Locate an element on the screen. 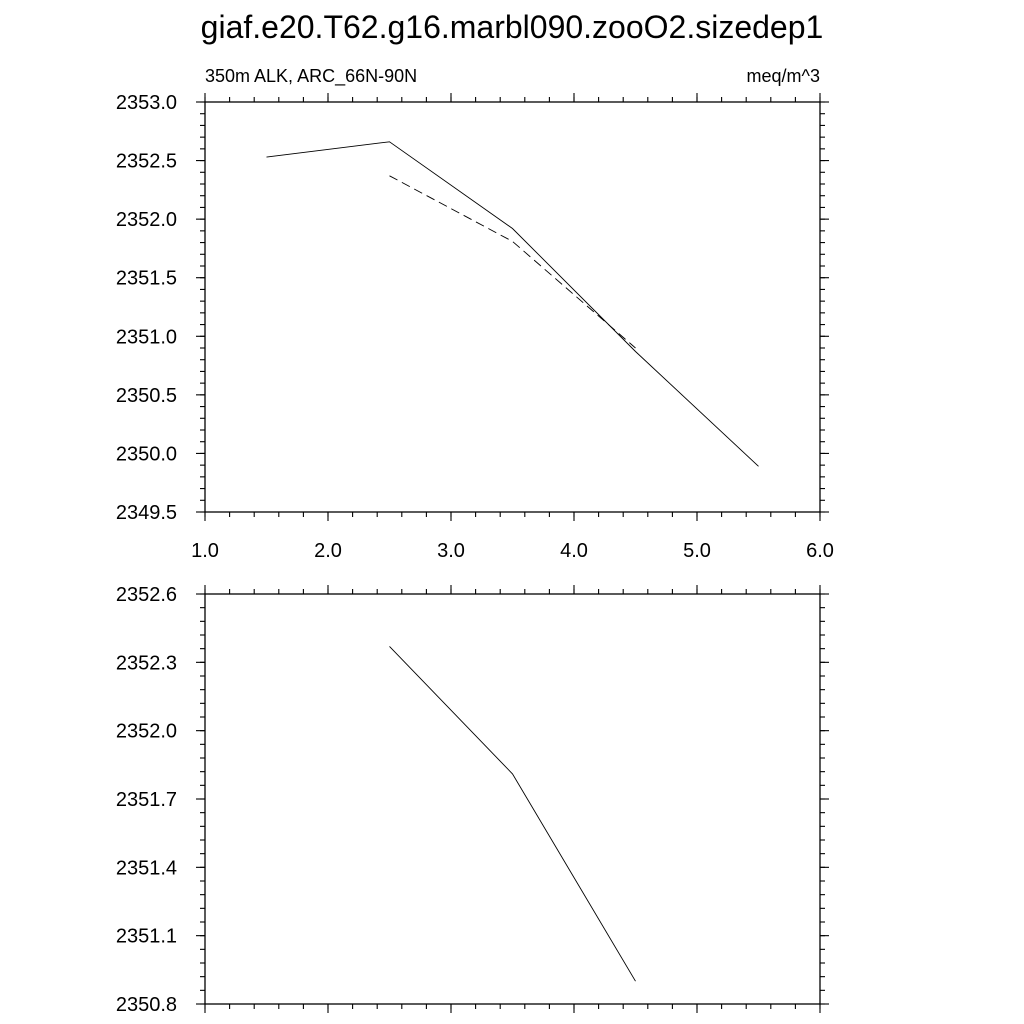  x-tick-label: 3.0 is located at coordinates (451, 551).